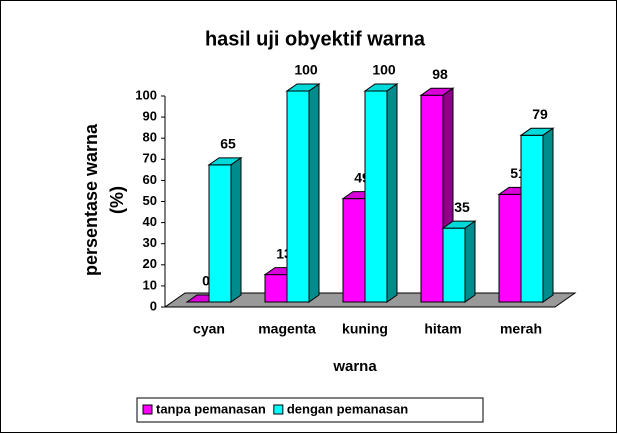 The width and height of the screenshot is (618, 434). I want to click on y-tick-label: 30, so click(150, 242).